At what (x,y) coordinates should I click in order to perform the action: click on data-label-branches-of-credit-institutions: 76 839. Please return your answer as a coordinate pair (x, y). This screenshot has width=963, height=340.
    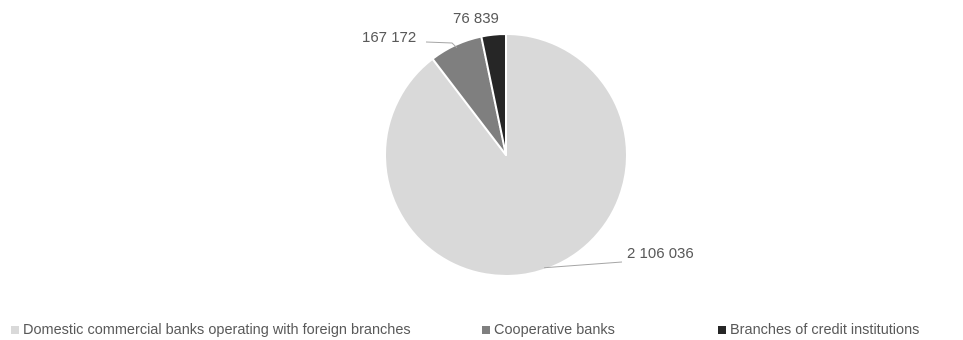
    Looking at the image, I should click on (476, 18).